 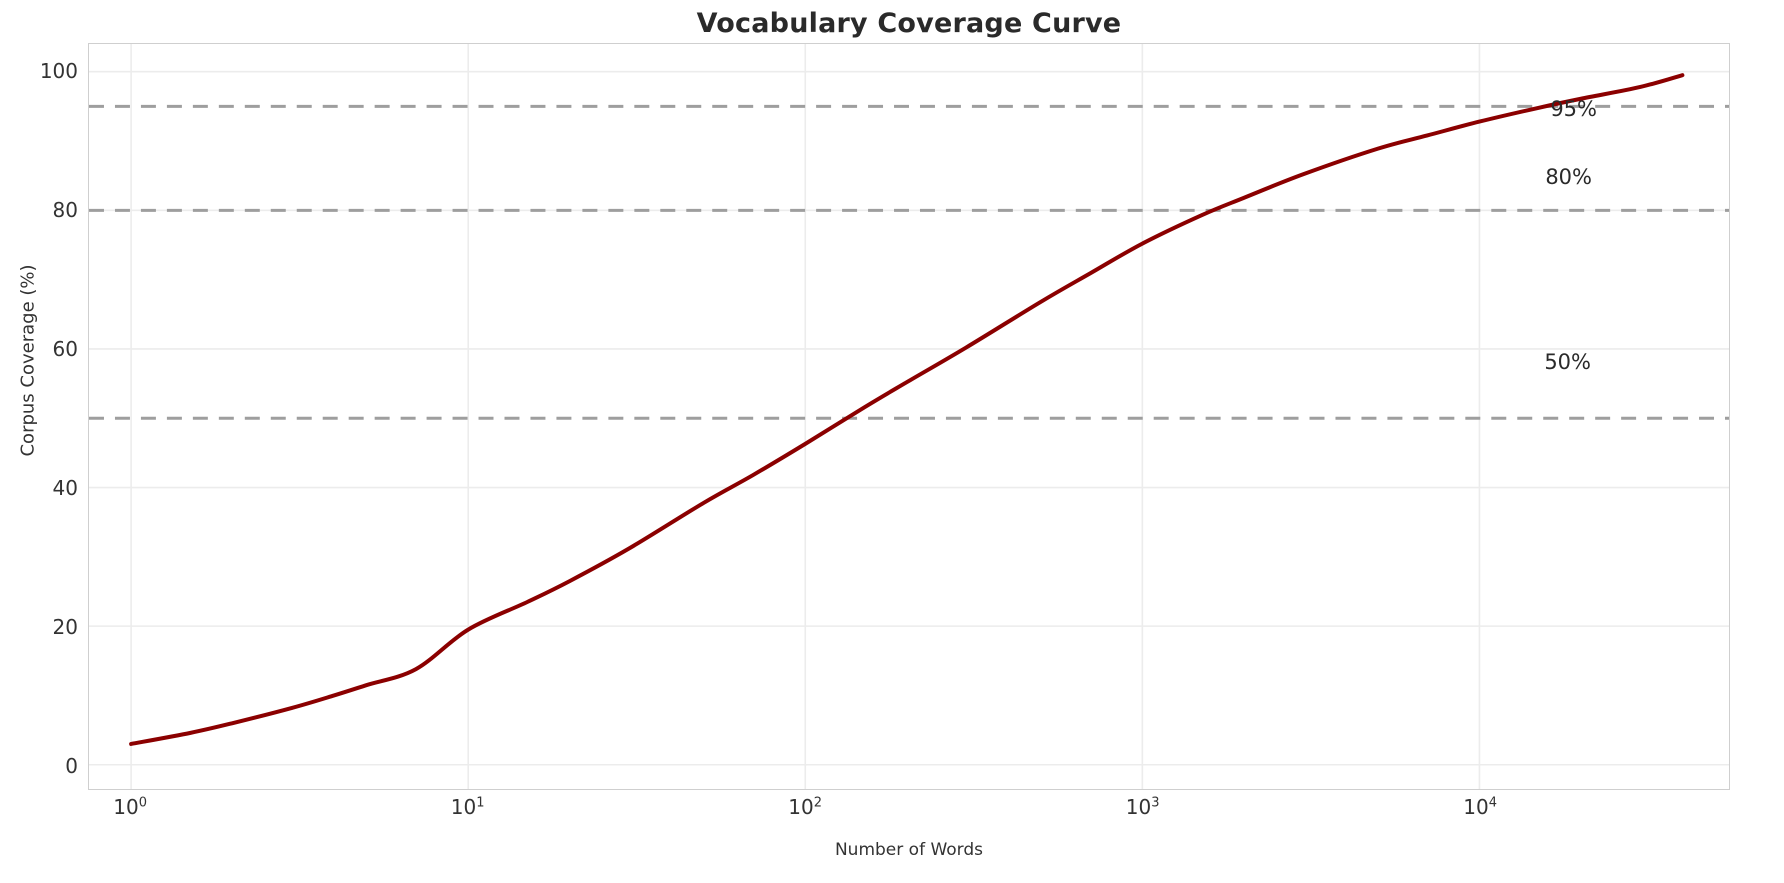 What do you see at coordinates (1568, 177) in the screenshot?
I see `threshold-label: 80%` at bounding box center [1568, 177].